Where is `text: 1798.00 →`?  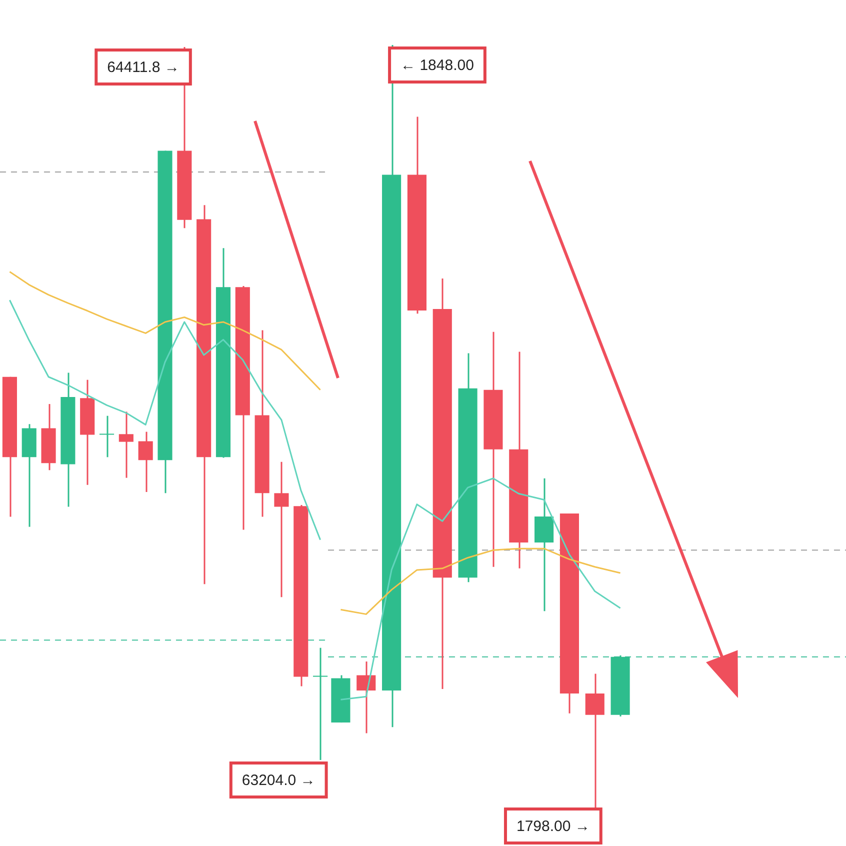 text: 1798.00 → is located at coordinates (553, 827).